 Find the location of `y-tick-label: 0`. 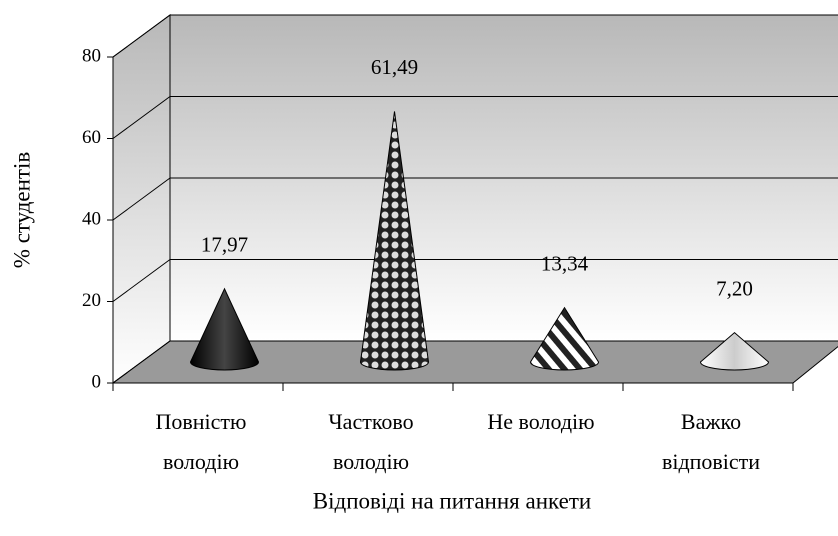

y-tick-label: 0 is located at coordinates (97, 381).